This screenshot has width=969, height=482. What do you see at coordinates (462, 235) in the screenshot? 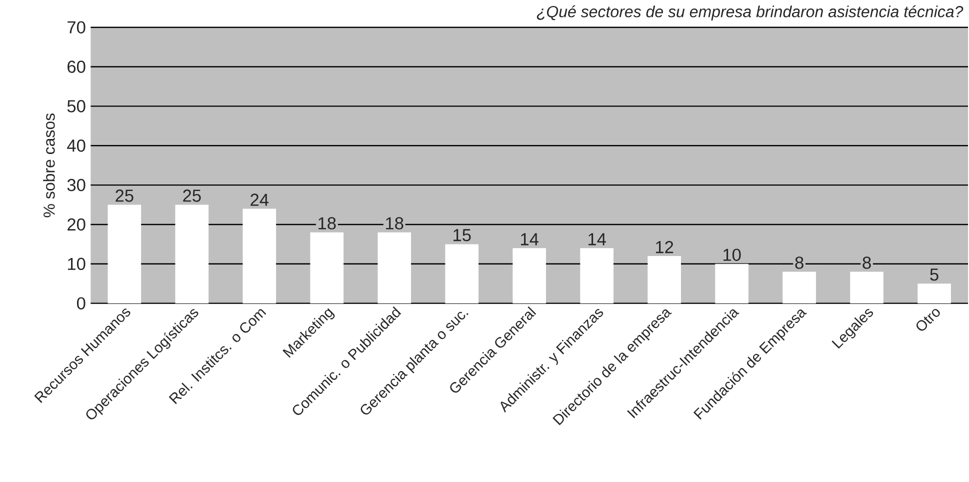
I see `data-label: 15` at bounding box center [462, 235].